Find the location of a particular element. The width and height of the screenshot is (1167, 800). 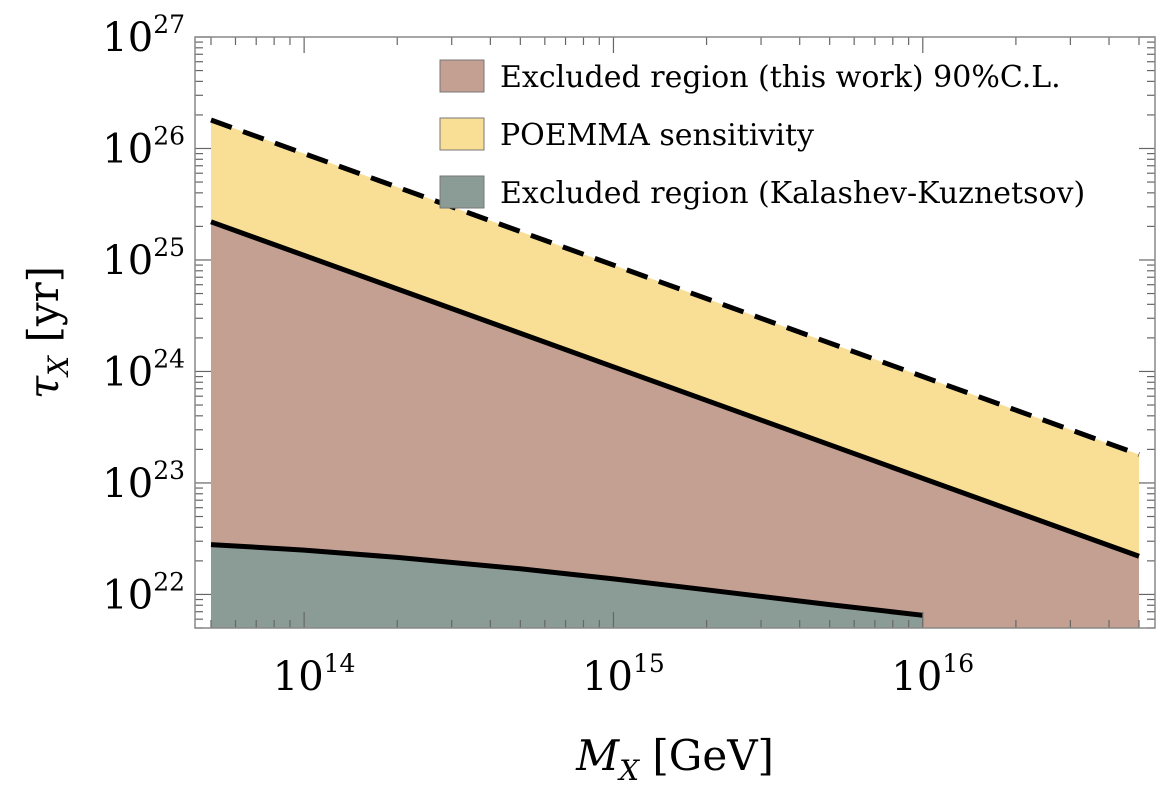

legend-label: Excluded region (Kalashev-Kuznetsov) is located at coordinates (792, 193).